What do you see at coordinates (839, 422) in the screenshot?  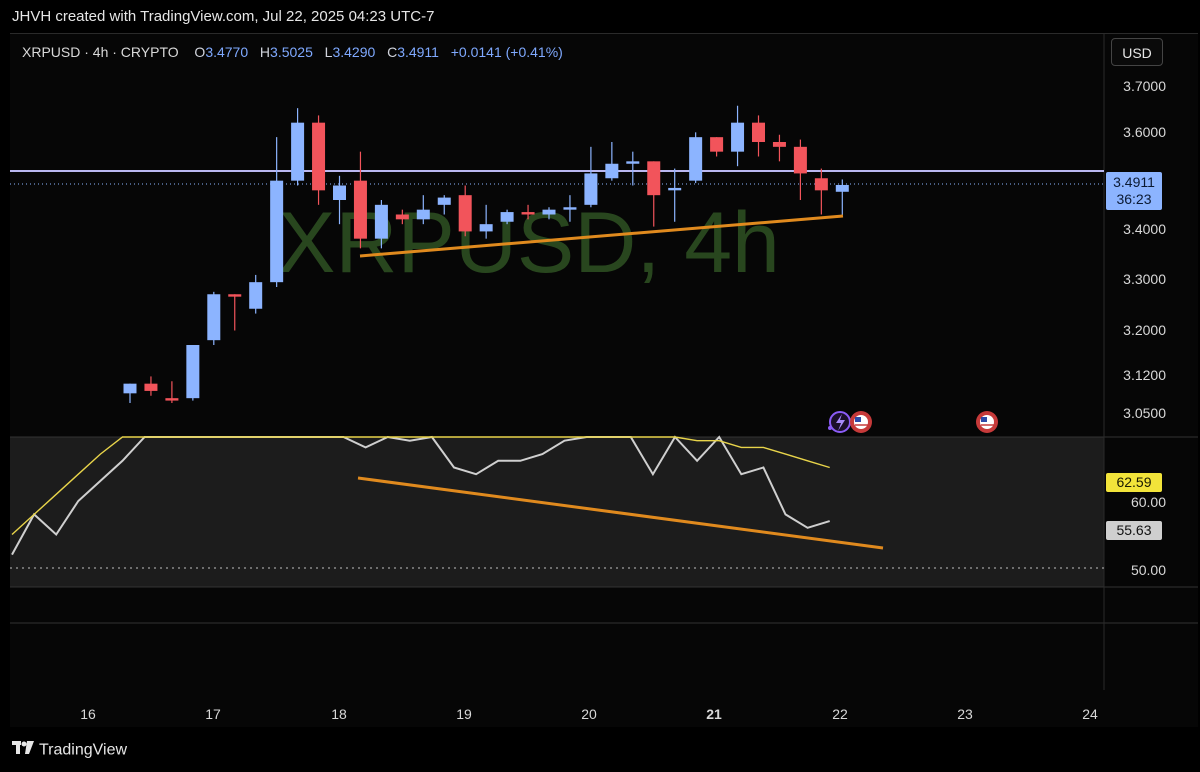 I see `lightning-event-icon` at bounding box center [839, 422].